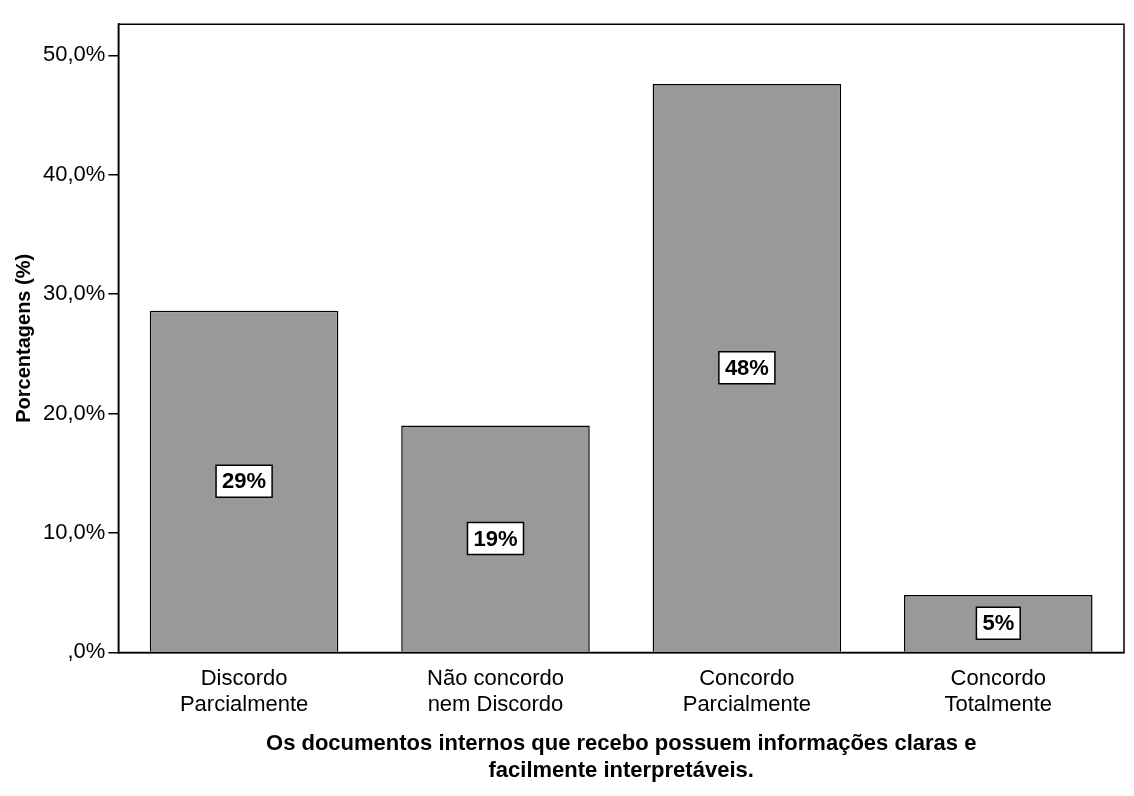  I want to click on y-tick-label: 30,0%, so click(74, 293).